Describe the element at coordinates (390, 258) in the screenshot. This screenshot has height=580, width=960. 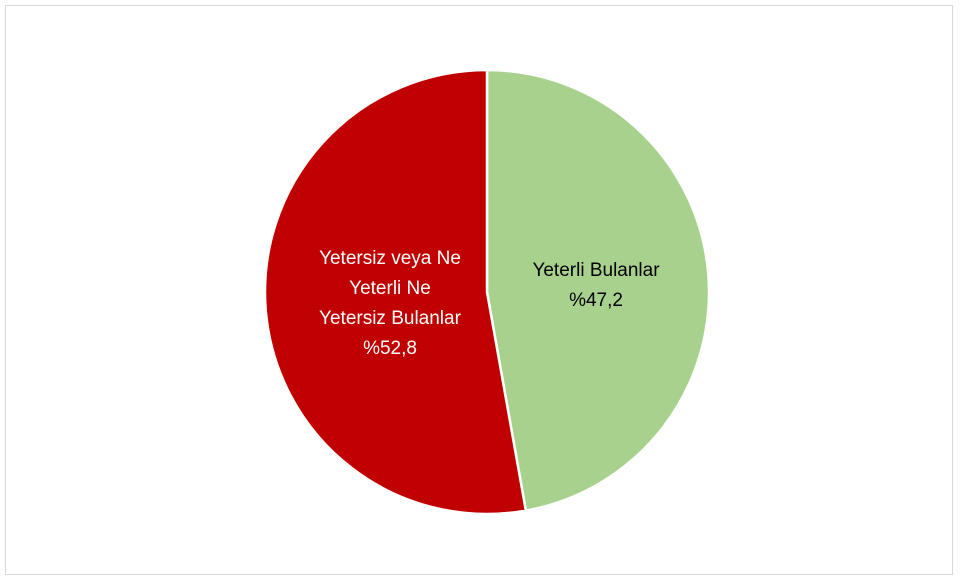
I see `pie-slice-label-line: Yetersiz veya Ne` at that location.